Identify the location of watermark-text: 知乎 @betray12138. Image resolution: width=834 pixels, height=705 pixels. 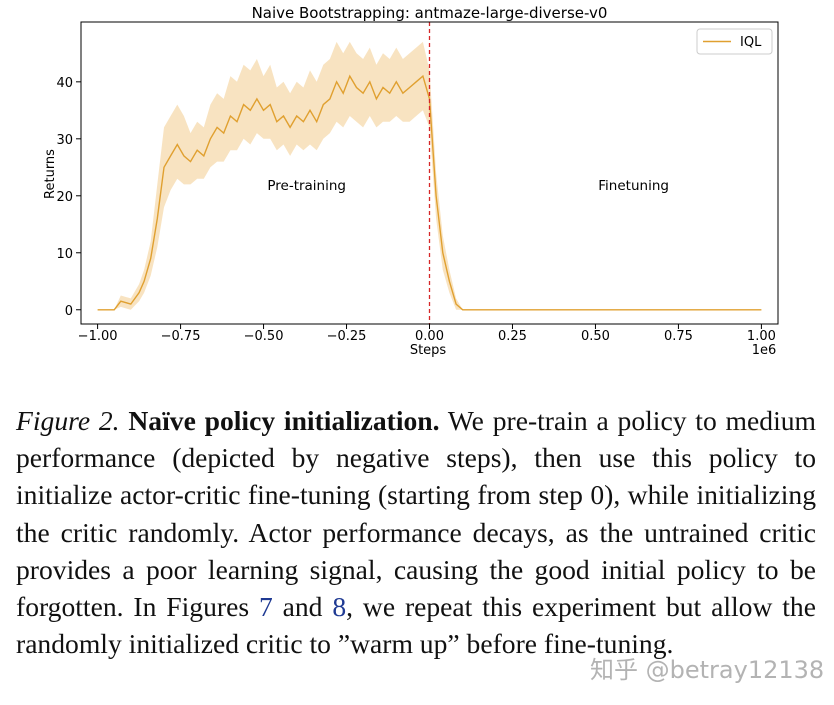
(707, 670).